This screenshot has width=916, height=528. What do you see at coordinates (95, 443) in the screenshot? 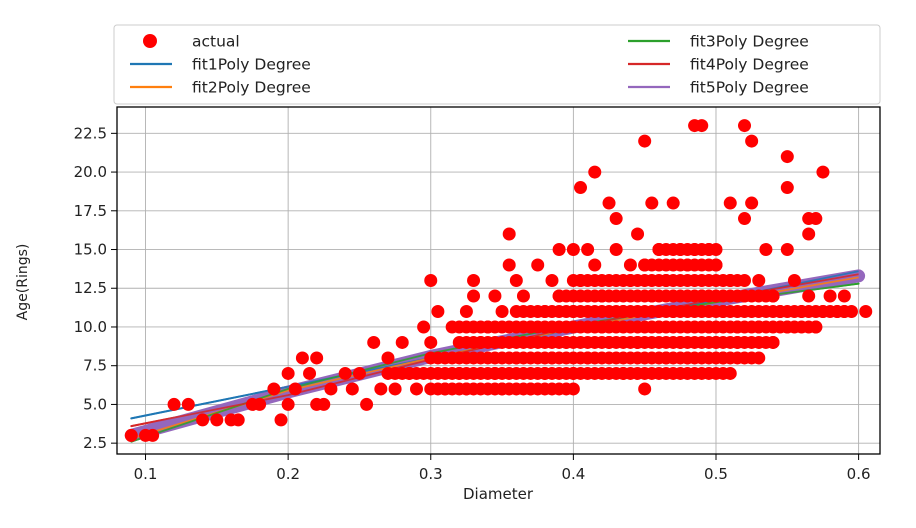
I see `y-tick-label: 2.5` at bounding box center [95, 443].